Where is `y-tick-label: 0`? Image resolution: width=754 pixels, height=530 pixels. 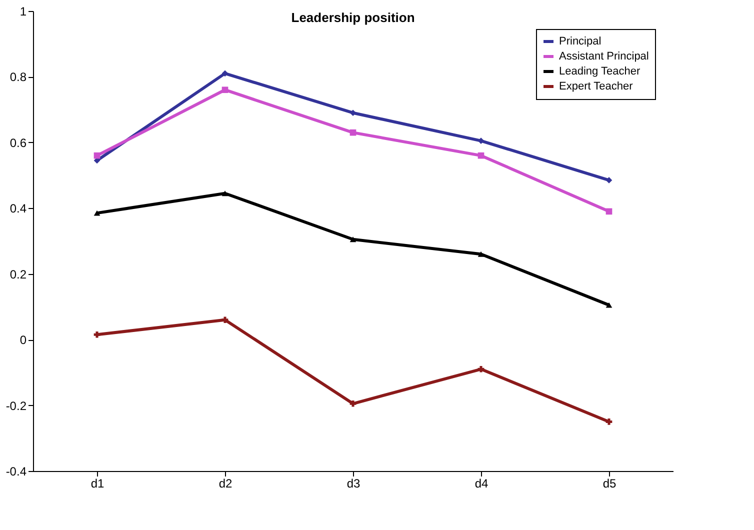
y-tick-label: 0 is located at coordinates (23, 340).